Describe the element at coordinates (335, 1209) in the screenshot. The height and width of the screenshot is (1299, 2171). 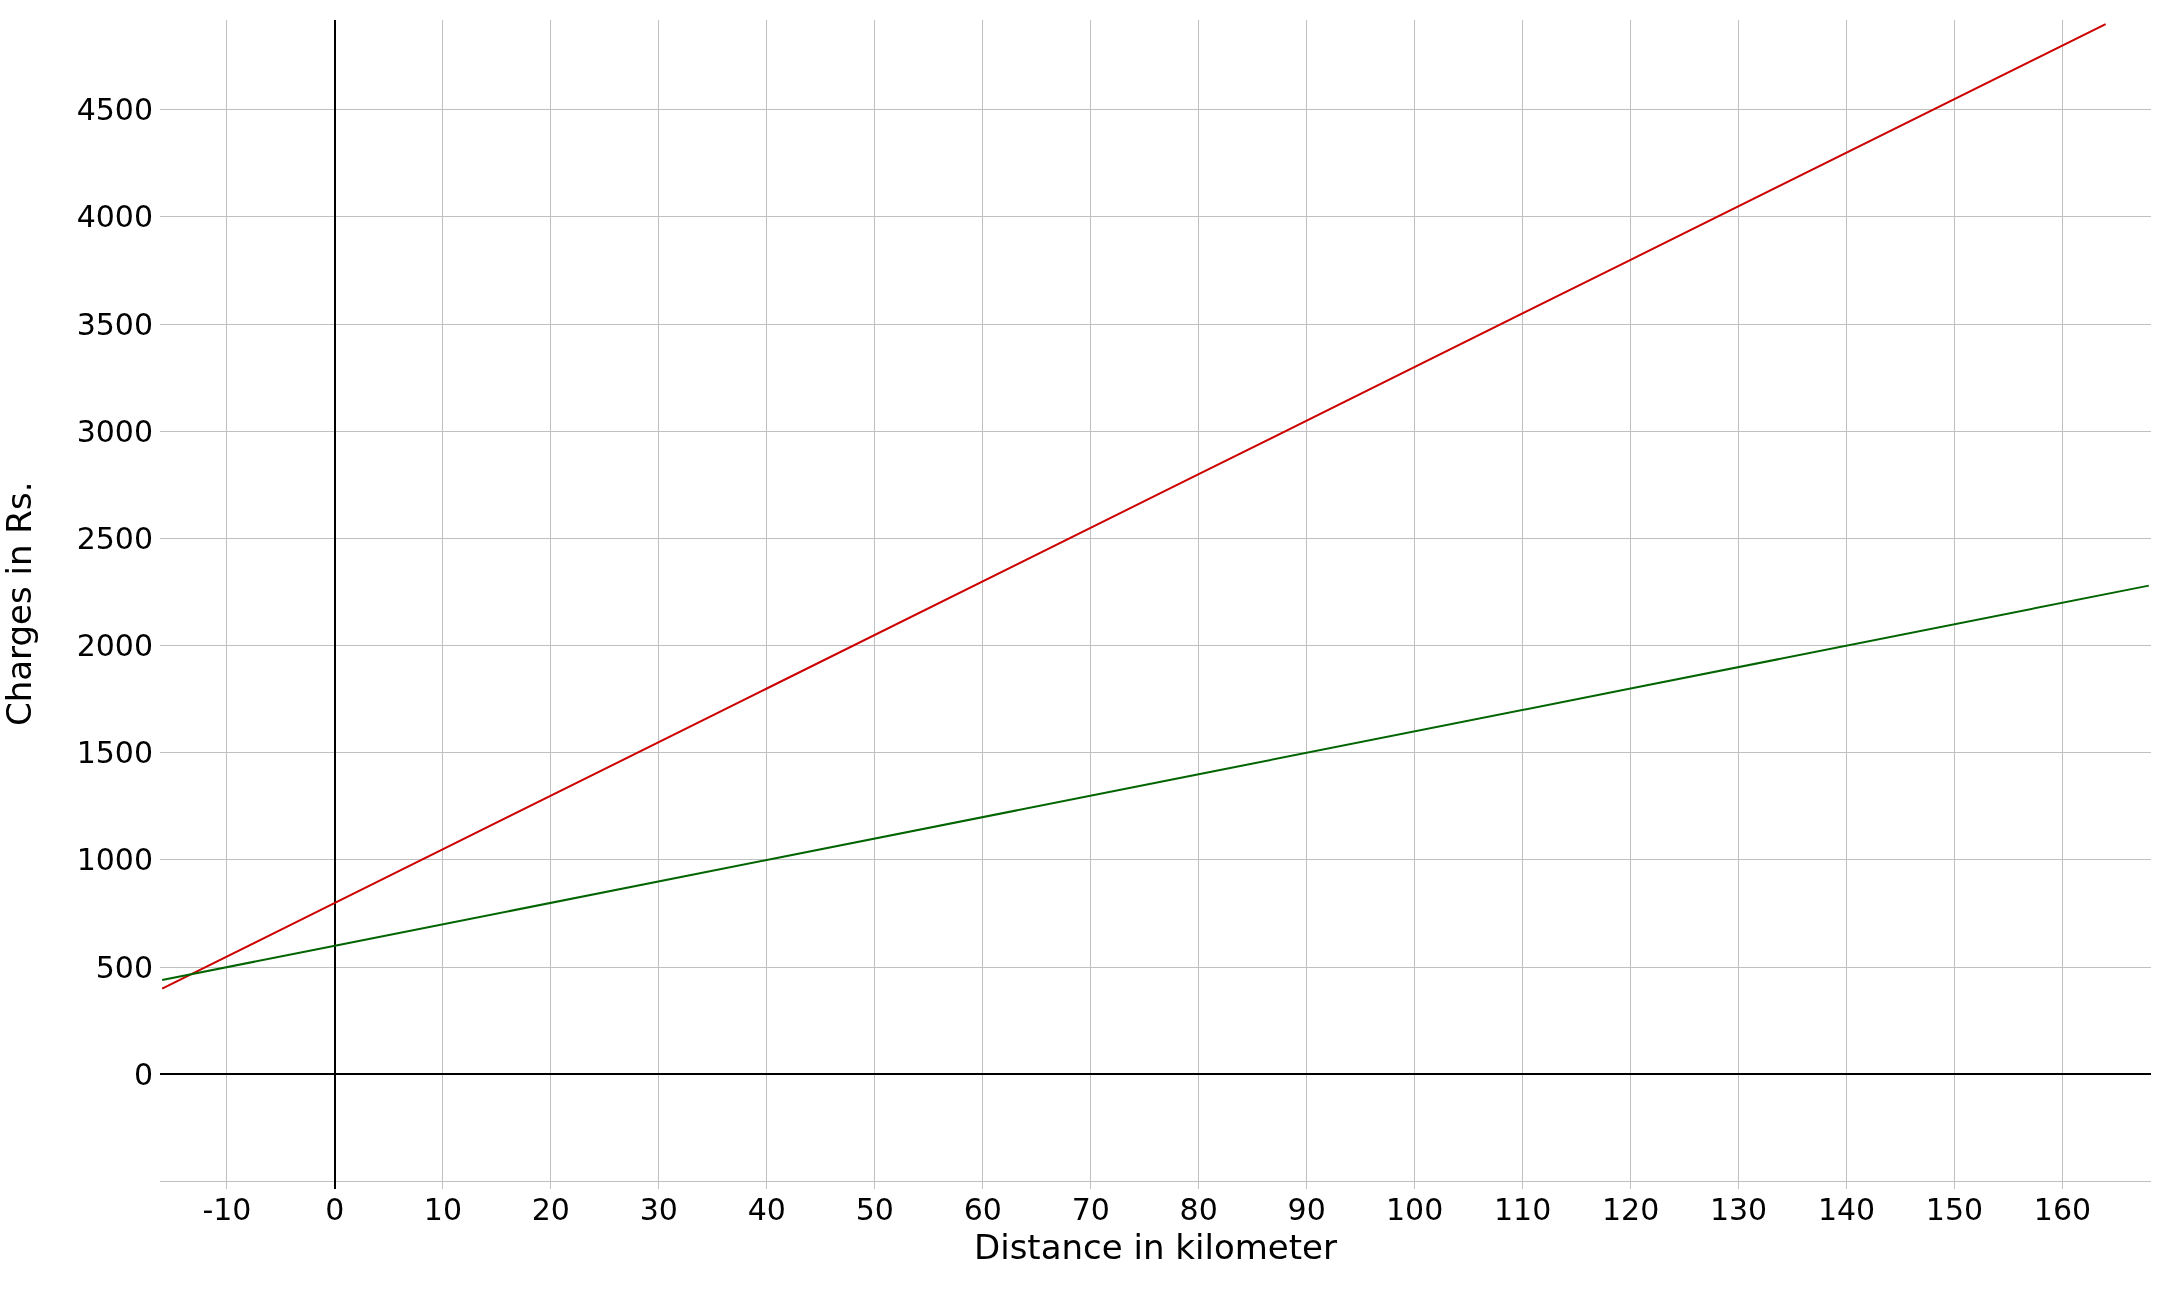
I see `x-tick-label: 0` at that location.